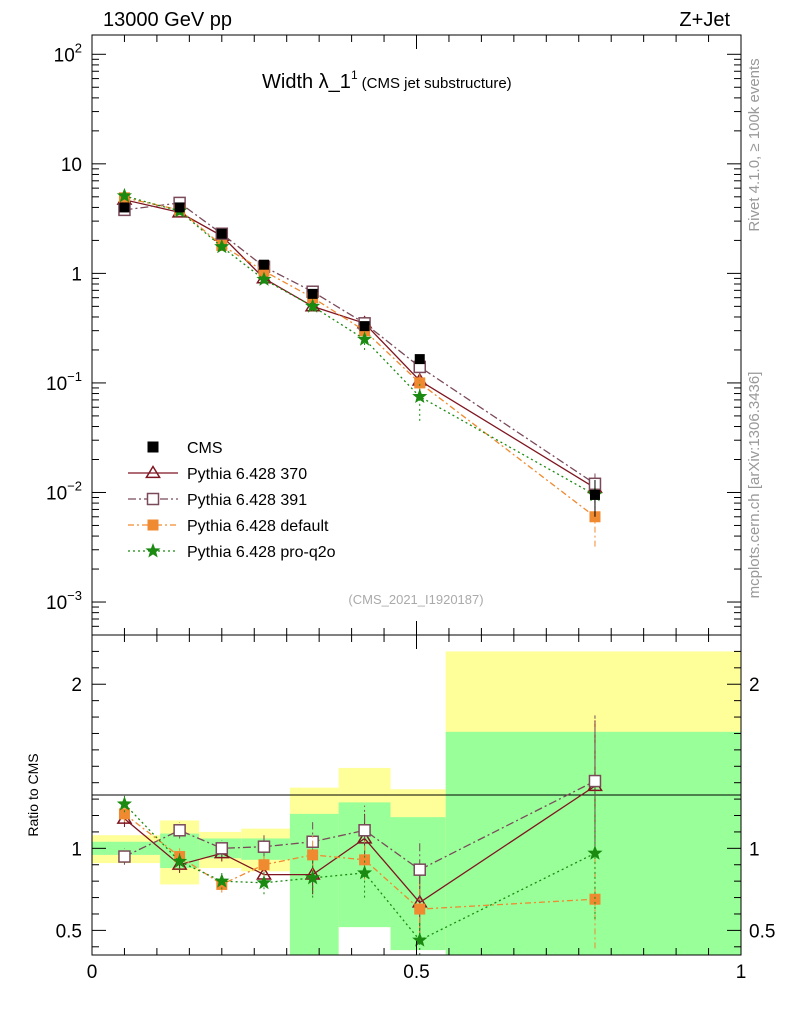 The height and width of the screenshot is (1024, 786). What do you see at coordinates (69, 931) in the screenshot?
I see `ratio-y-tick-label-left: 0.5` at bounding box center [69, 931].